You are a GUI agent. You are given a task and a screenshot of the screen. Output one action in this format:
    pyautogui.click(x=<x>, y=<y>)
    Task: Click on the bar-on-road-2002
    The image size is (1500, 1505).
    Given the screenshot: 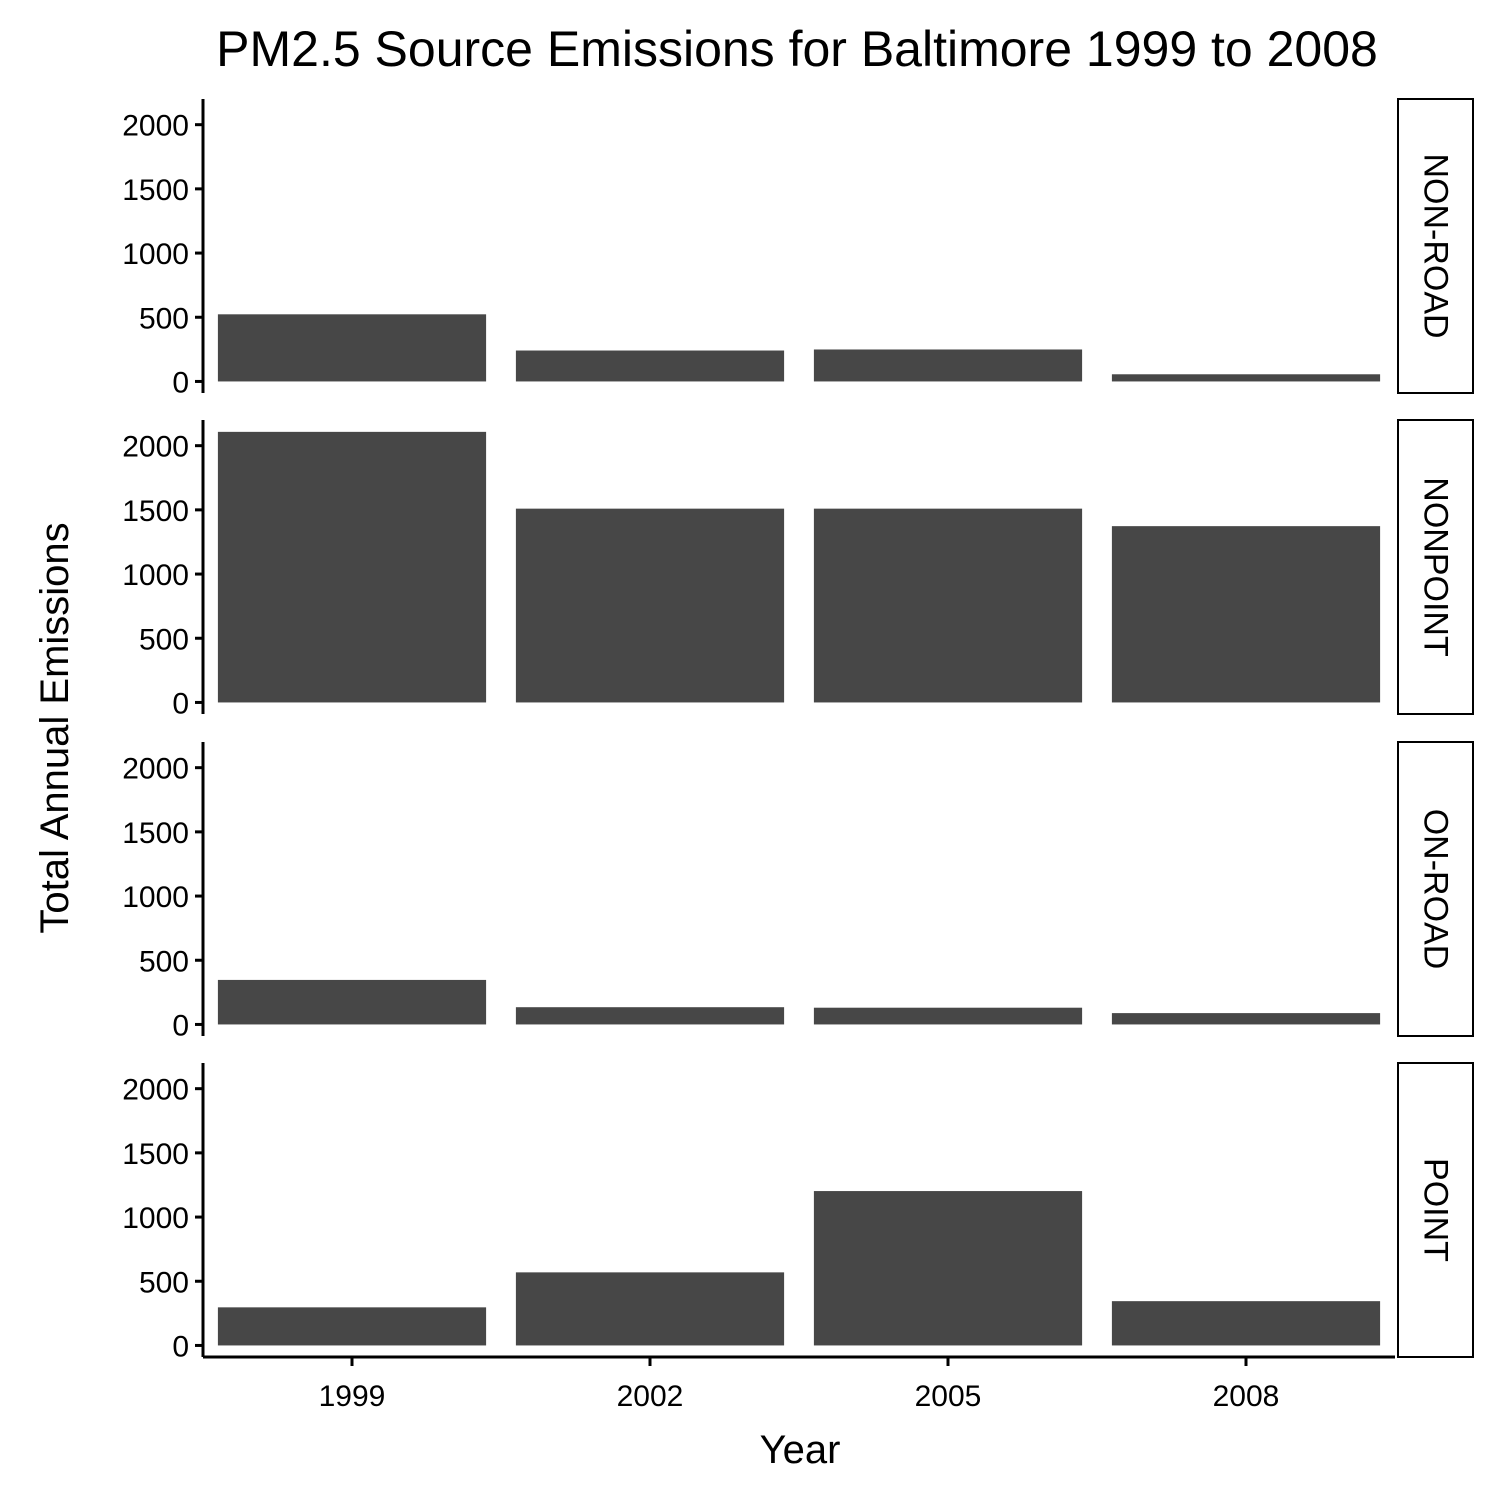 What is the action you would take?
    pyautogui.click(x=650, y=1016)
    